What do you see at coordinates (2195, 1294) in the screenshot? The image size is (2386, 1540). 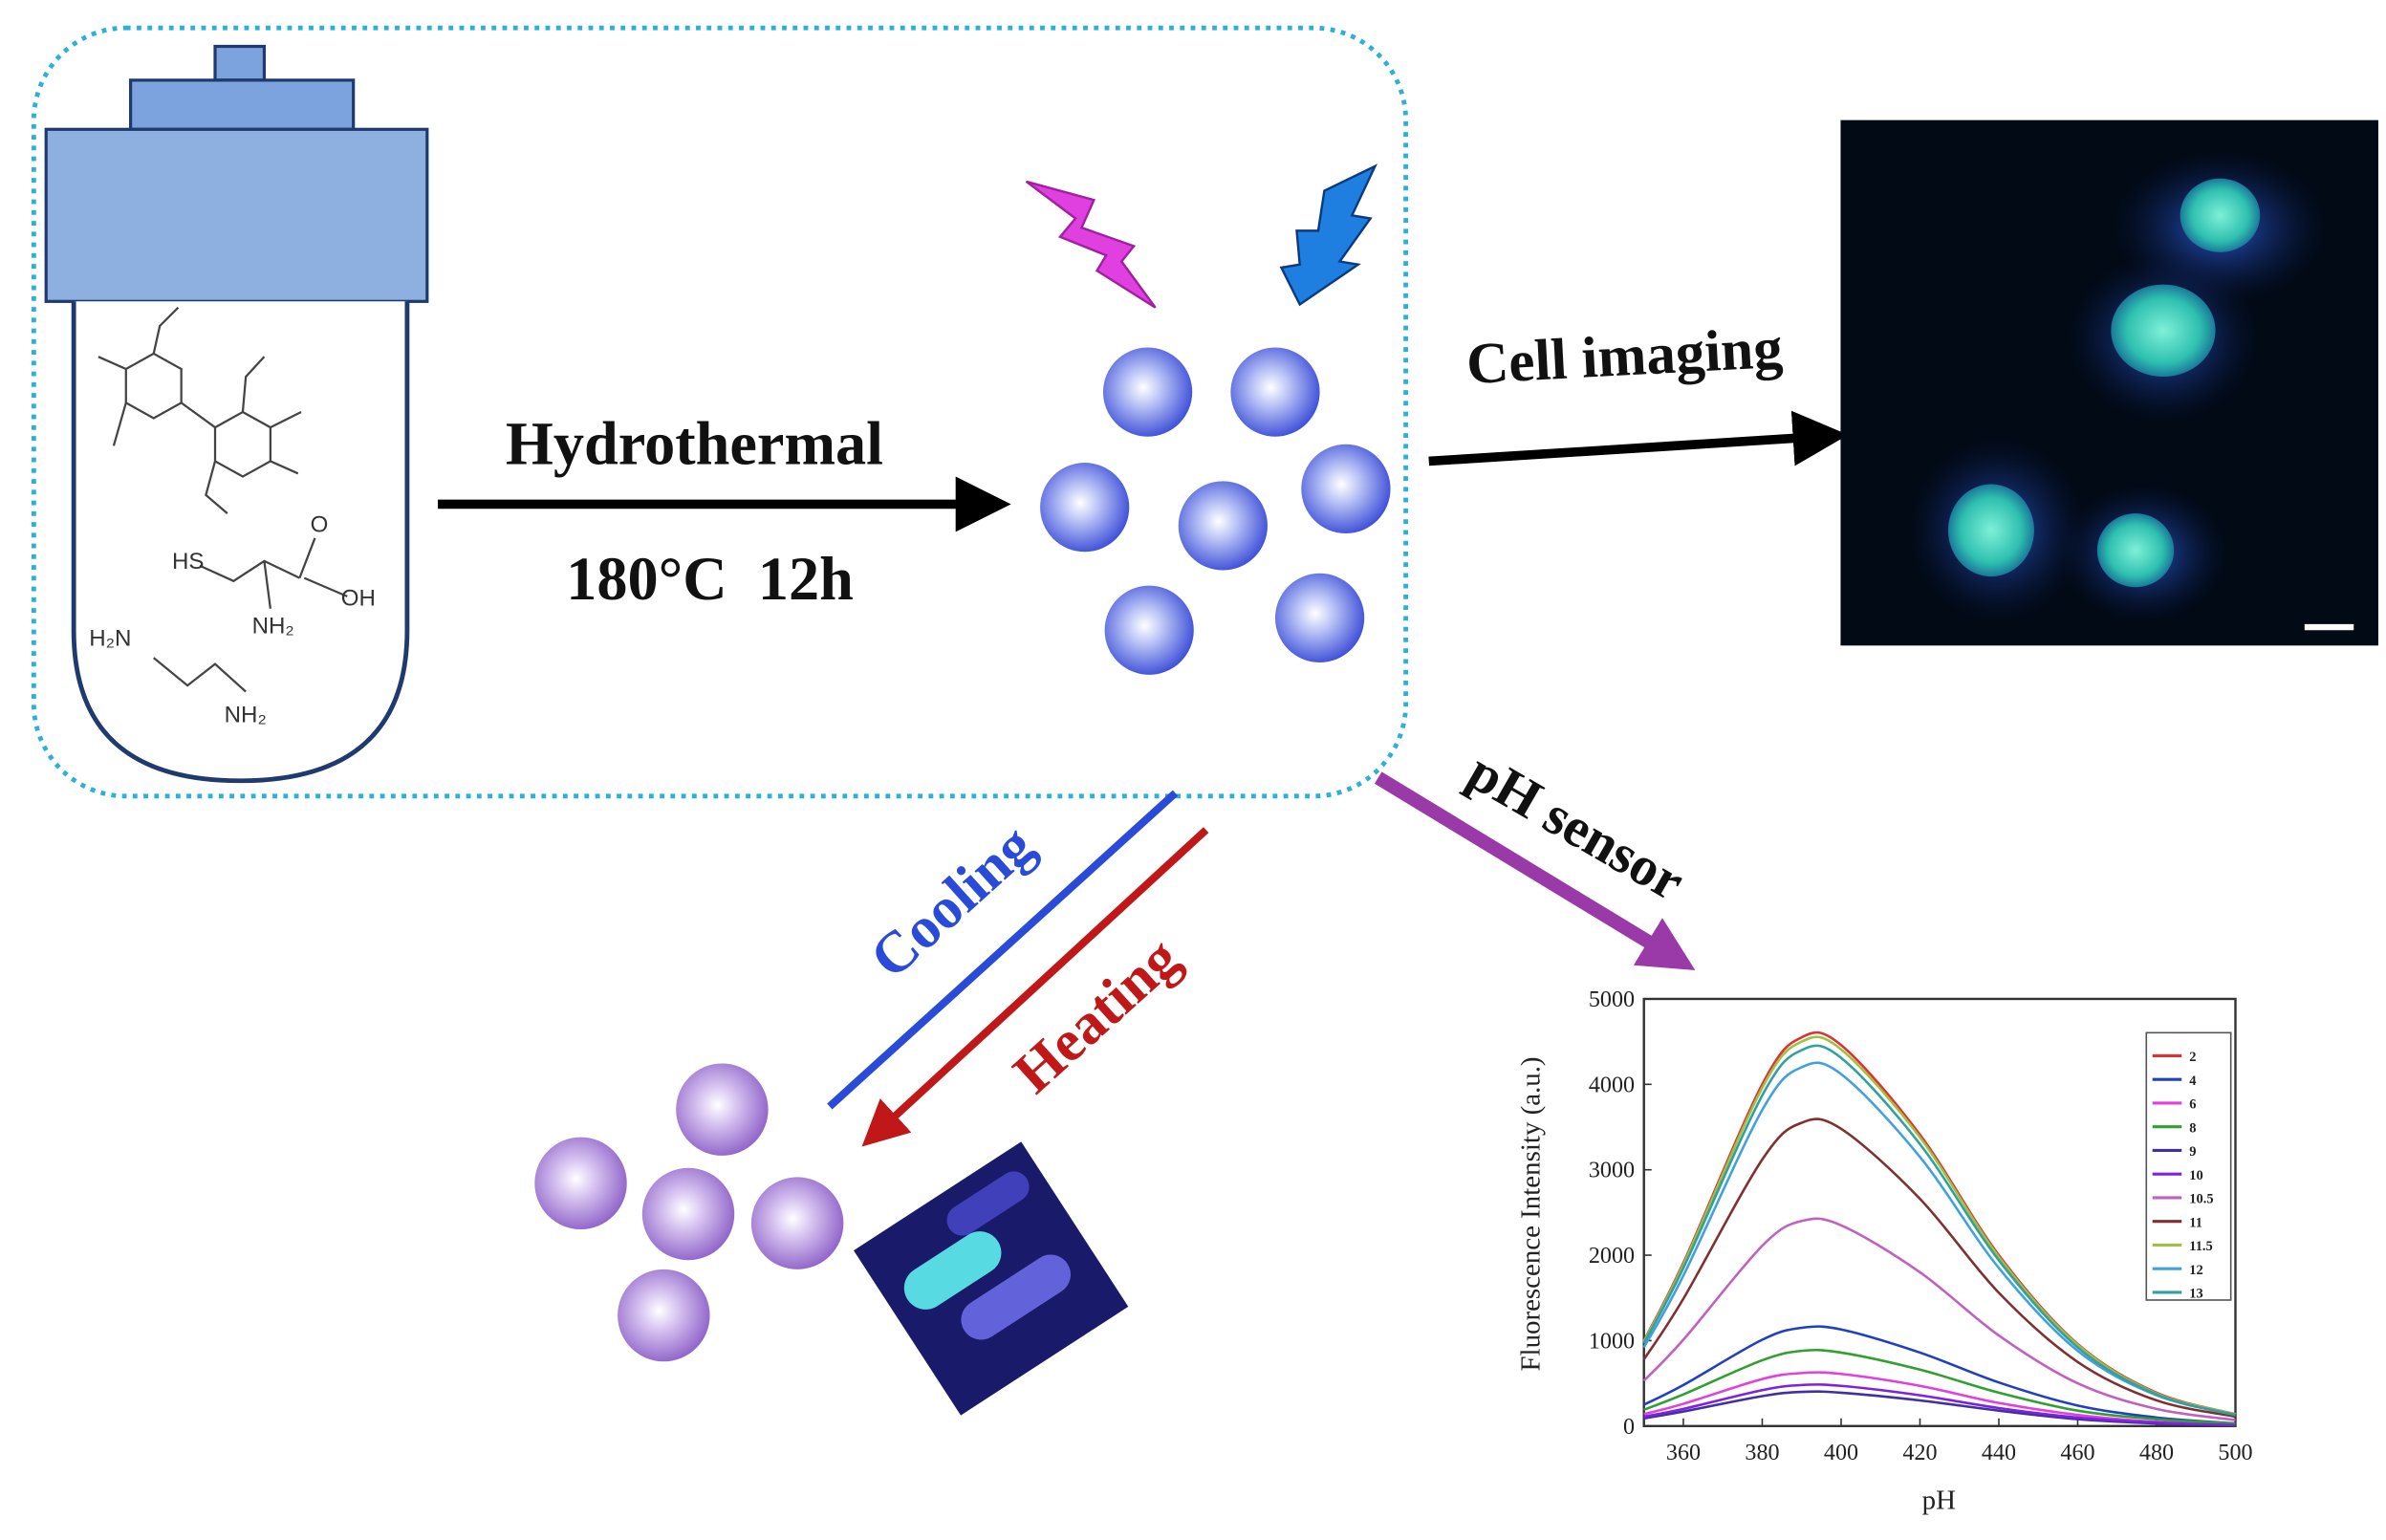 I see `legend-label: 13` at bounding box center [2195, 1294].